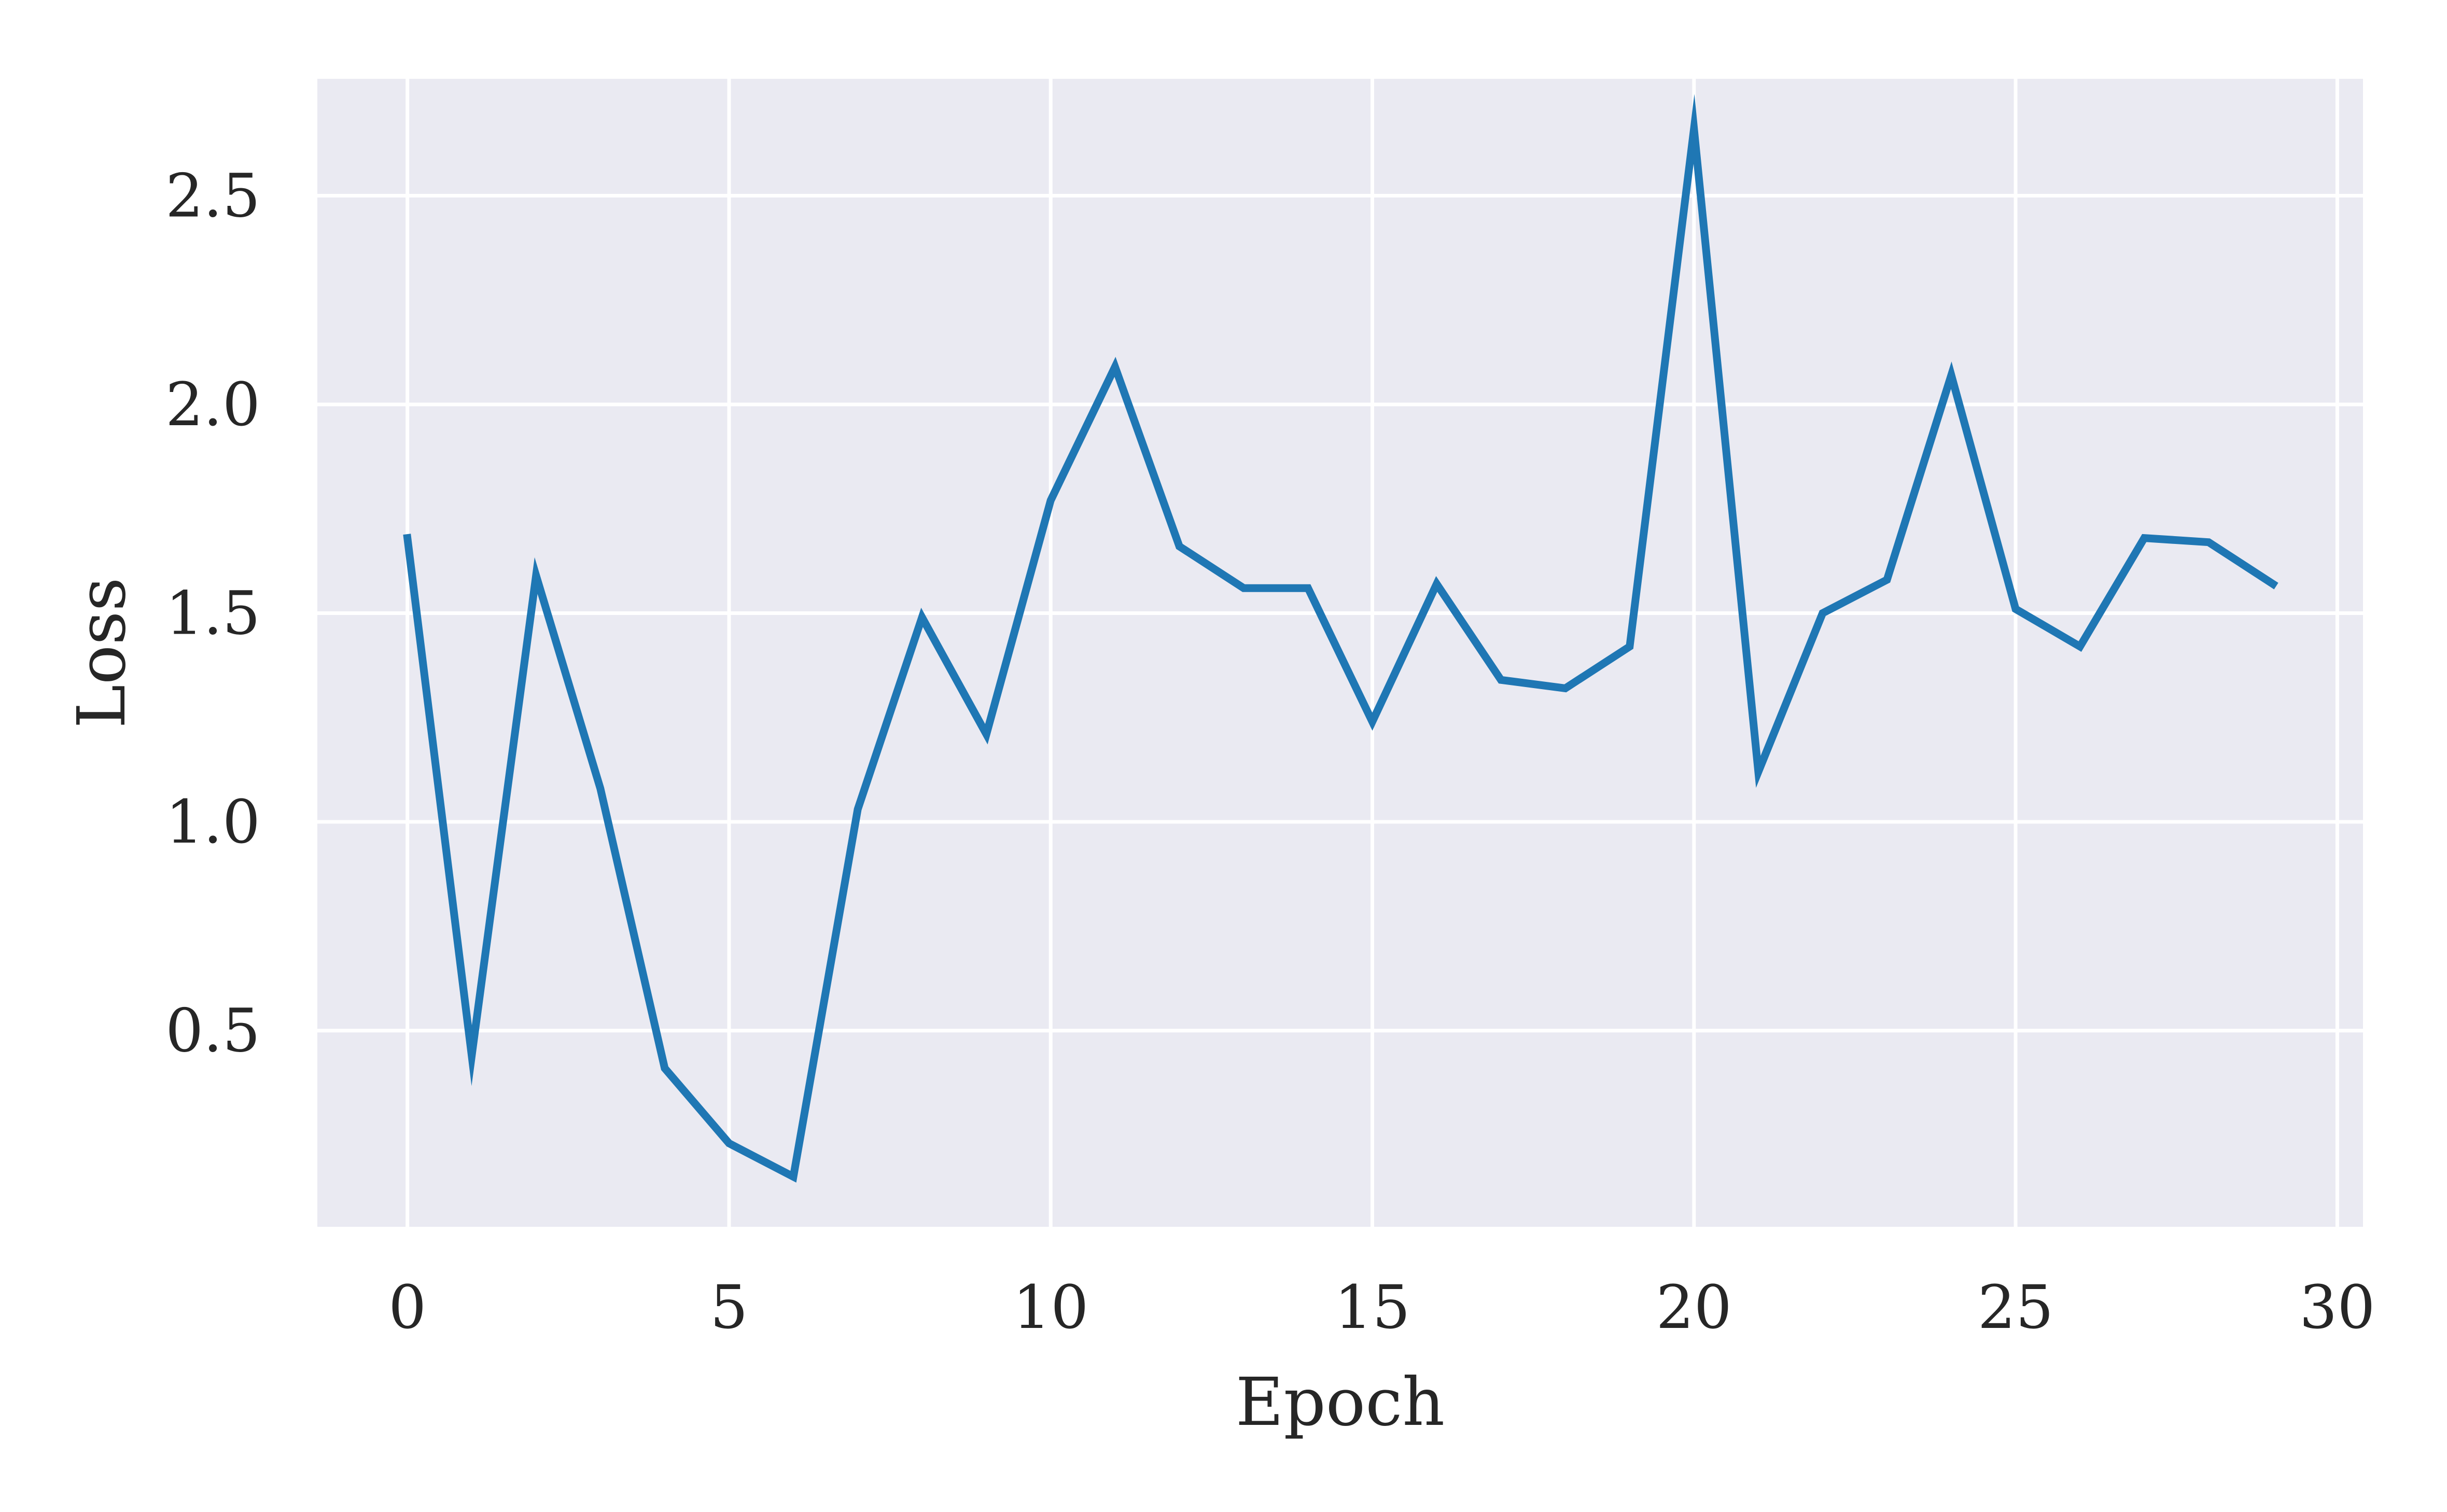  Describe the element at coordinates (212, 196) in the screenshot. I see `y-tick-label: 2.5` at that location.